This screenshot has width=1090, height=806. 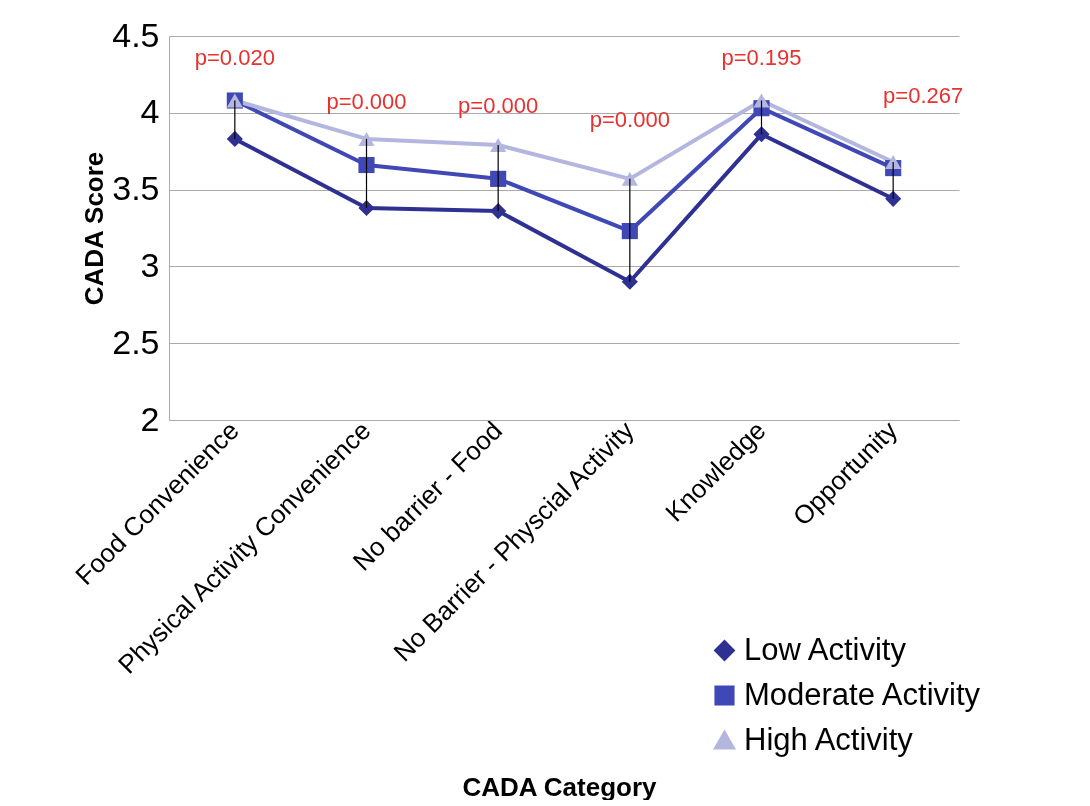 I want to click on y-tick-label: 4.5, so click(x=136, y=34).